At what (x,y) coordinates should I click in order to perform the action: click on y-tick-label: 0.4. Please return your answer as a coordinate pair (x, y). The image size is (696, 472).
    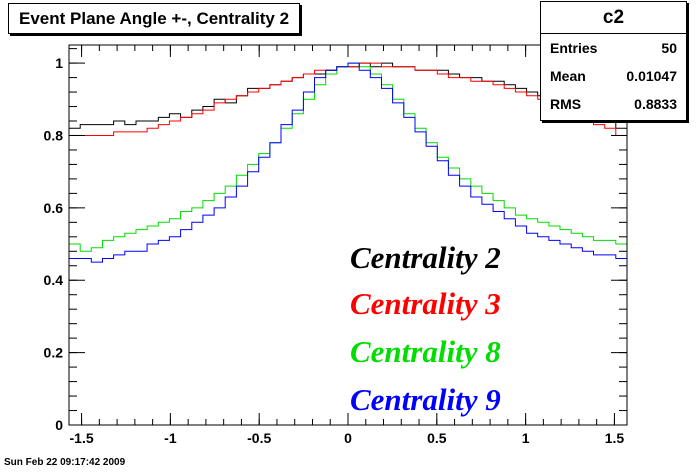
    Looking at the image, I should click on (54, 280).